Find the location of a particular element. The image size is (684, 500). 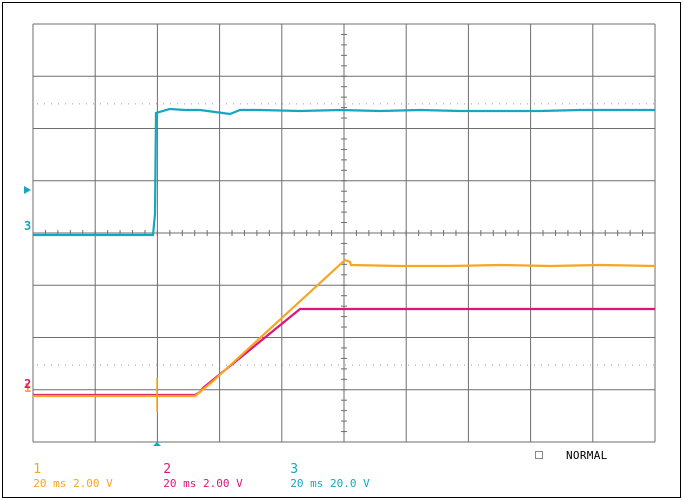

channel-1-scale: 20 ms 2.00 V is located at coordinates (73, 483).